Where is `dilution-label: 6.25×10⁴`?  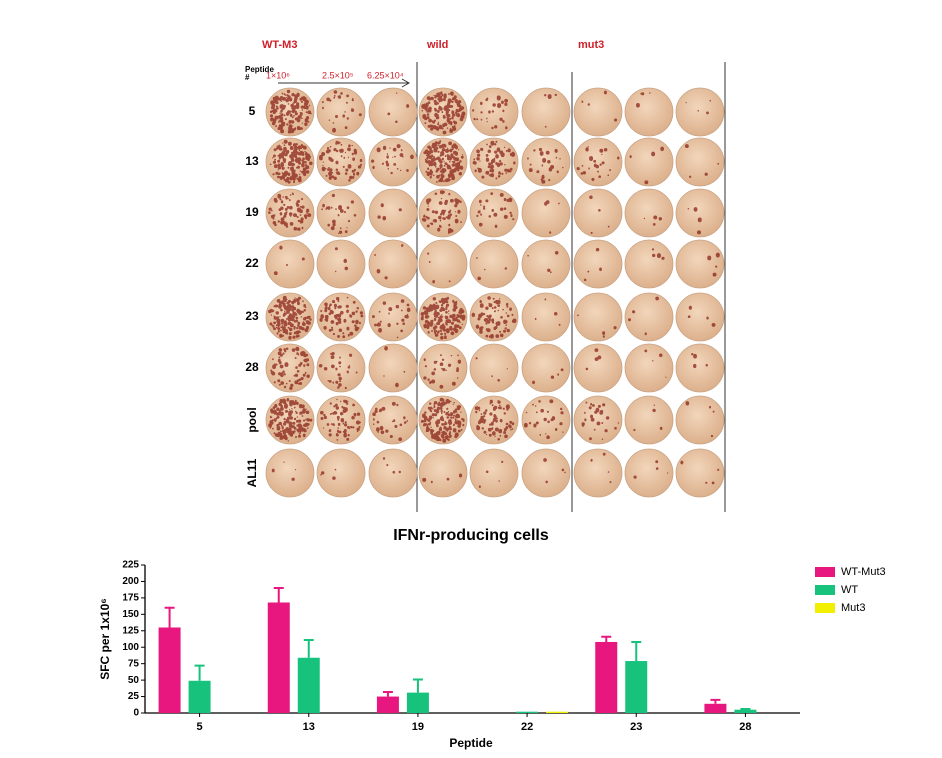 dilution-label: 6.25×10⁴ is located at coordinates (385, 75).